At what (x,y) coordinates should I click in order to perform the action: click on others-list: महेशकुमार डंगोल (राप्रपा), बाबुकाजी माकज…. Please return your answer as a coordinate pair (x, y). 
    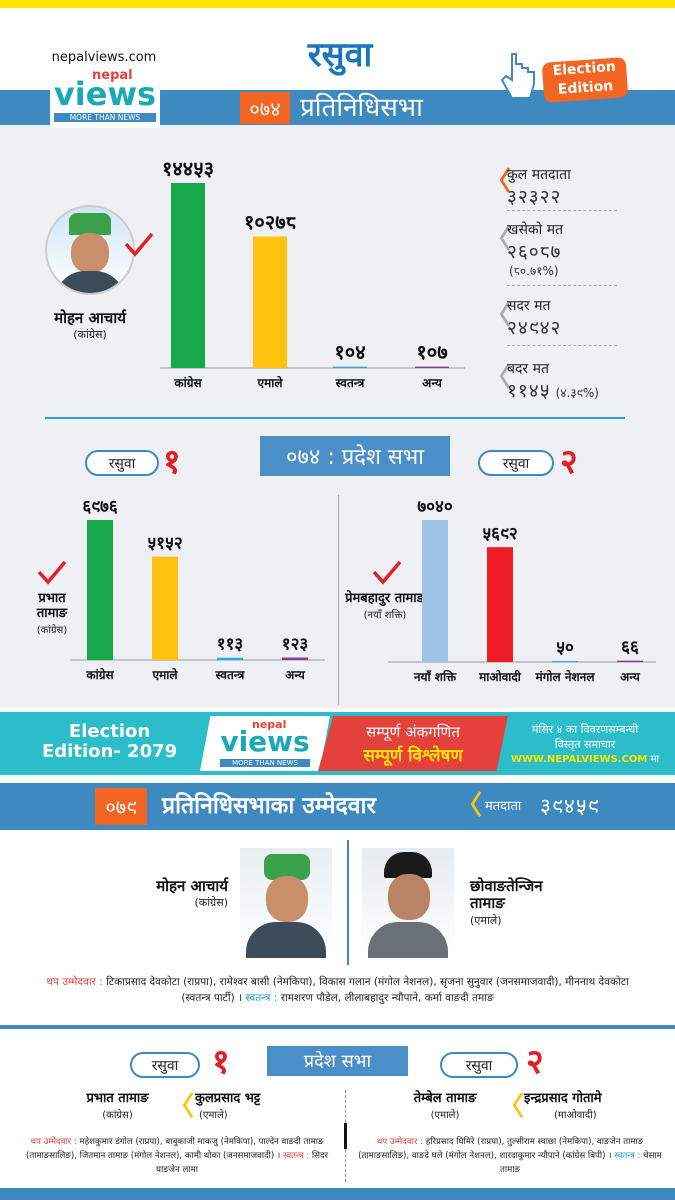
    Looking at the image, I should click on (174, 1149).